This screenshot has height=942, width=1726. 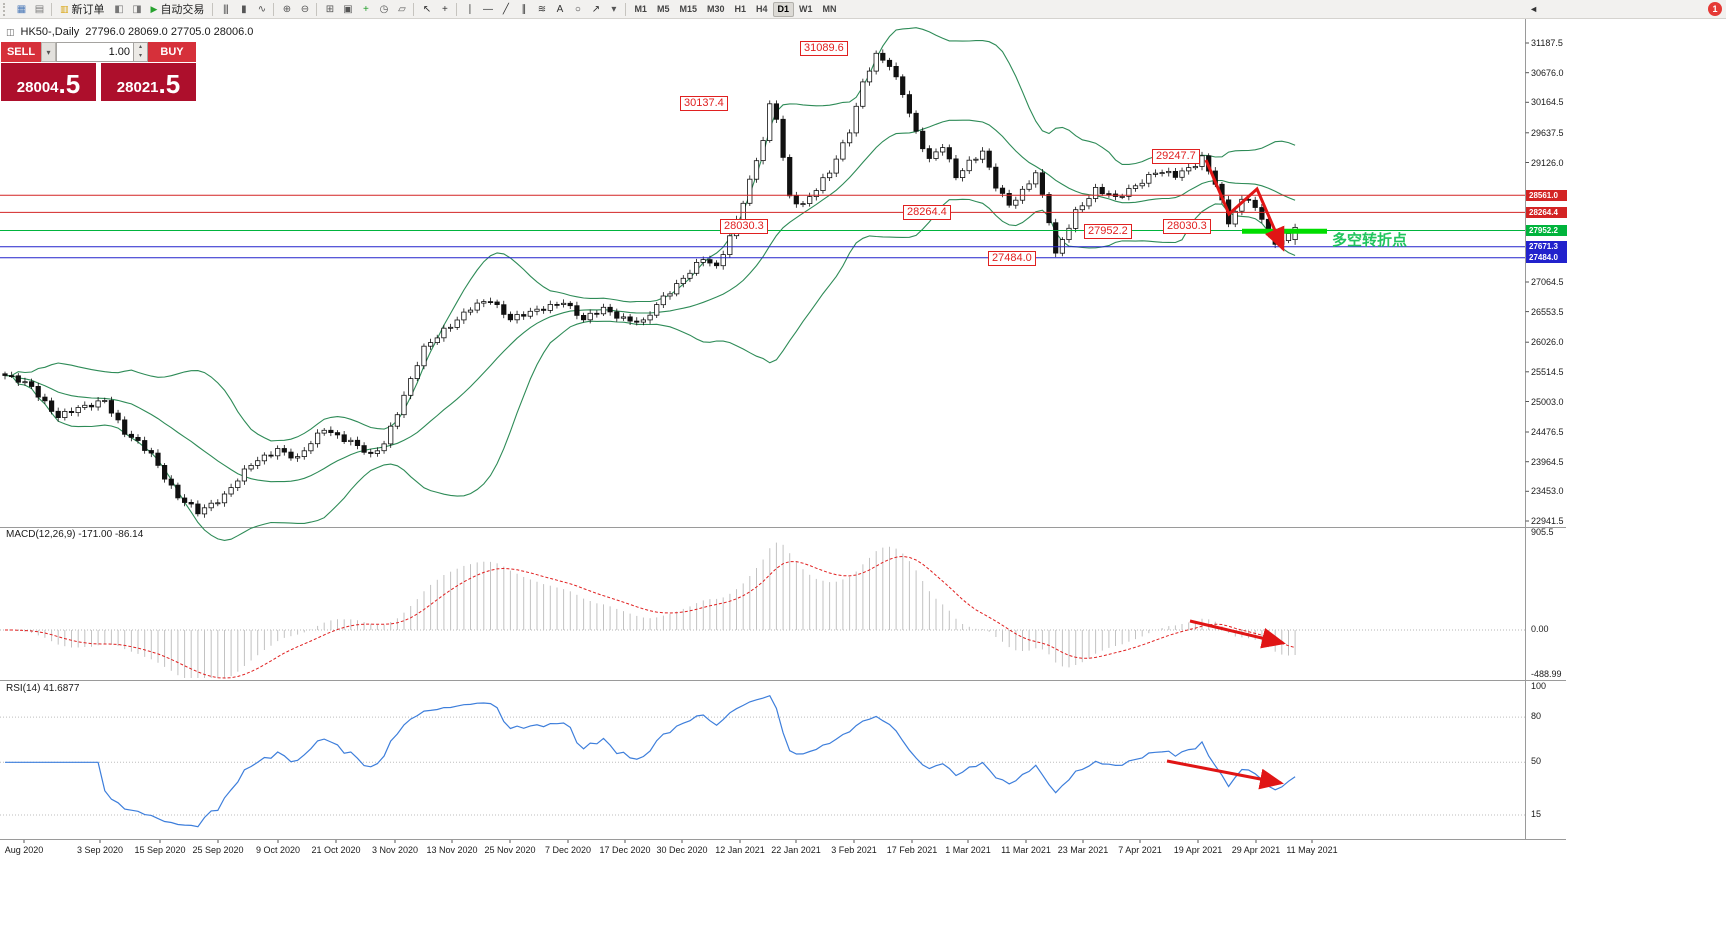 I want to click on volume-spinner: ▴ ▾, so click(x=141, y=52).